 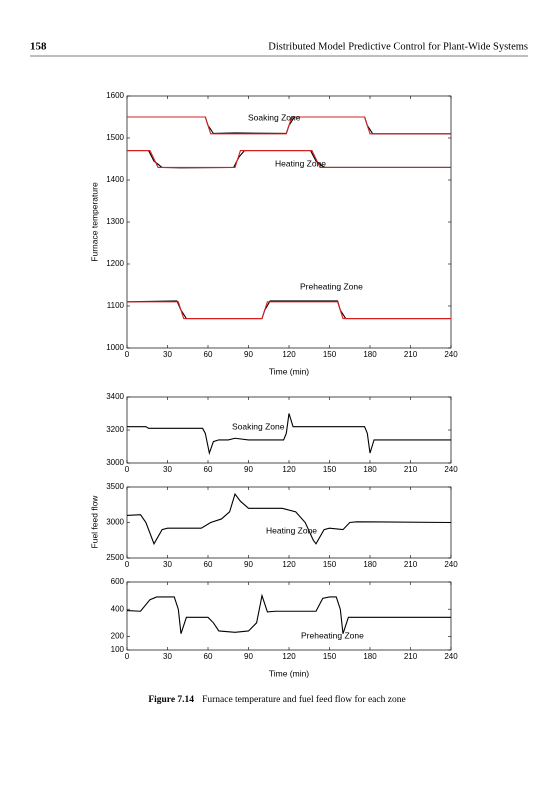 What do you see at coordinates (118, 608) in the screenshot?
I see `y-tick-label: 400` at bounding box center [118, 608].